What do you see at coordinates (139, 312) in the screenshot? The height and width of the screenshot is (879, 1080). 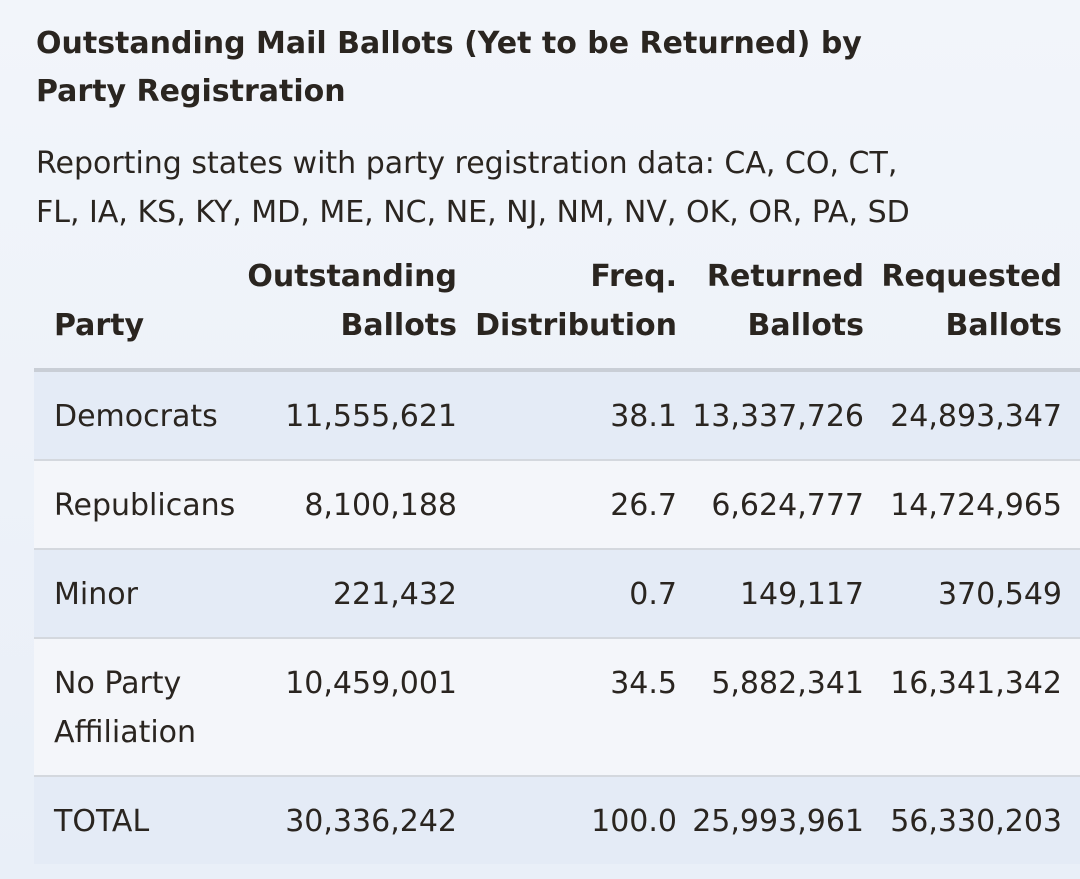 I see `header-party: Party` at bounding box center [139, 312].